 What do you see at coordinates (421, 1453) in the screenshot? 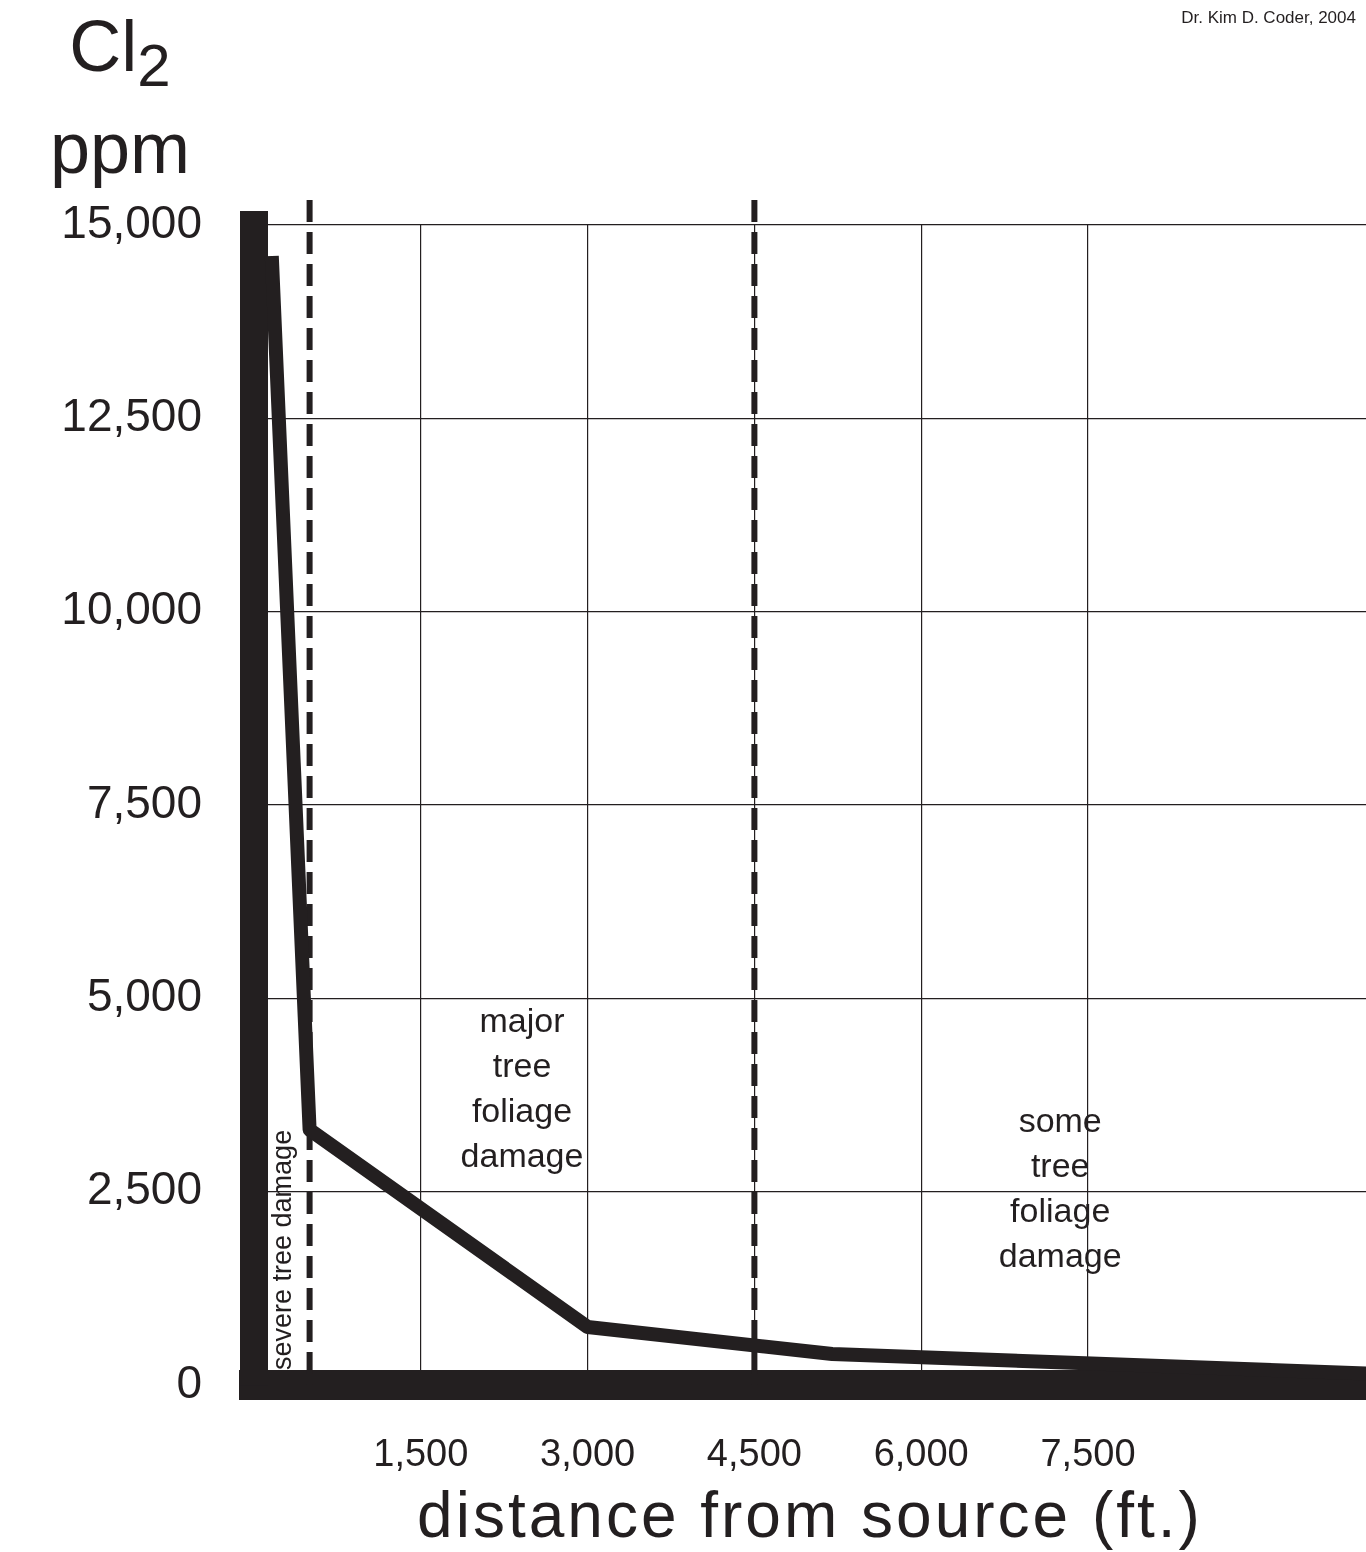
I see `x-tick-label: 1,500` at bounding box center [421, 1453].